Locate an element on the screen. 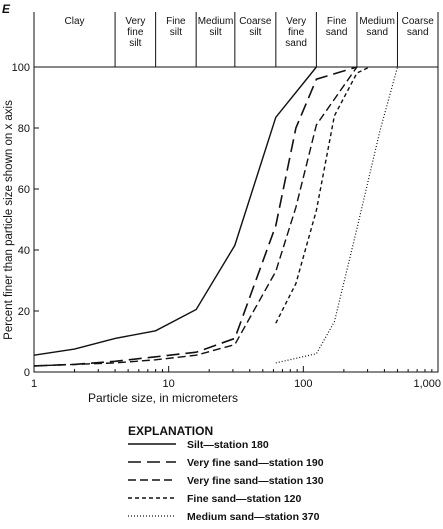 This screenshot has width=443, height=529. y-tick-label: 0 is located at coordinates (27, 373).